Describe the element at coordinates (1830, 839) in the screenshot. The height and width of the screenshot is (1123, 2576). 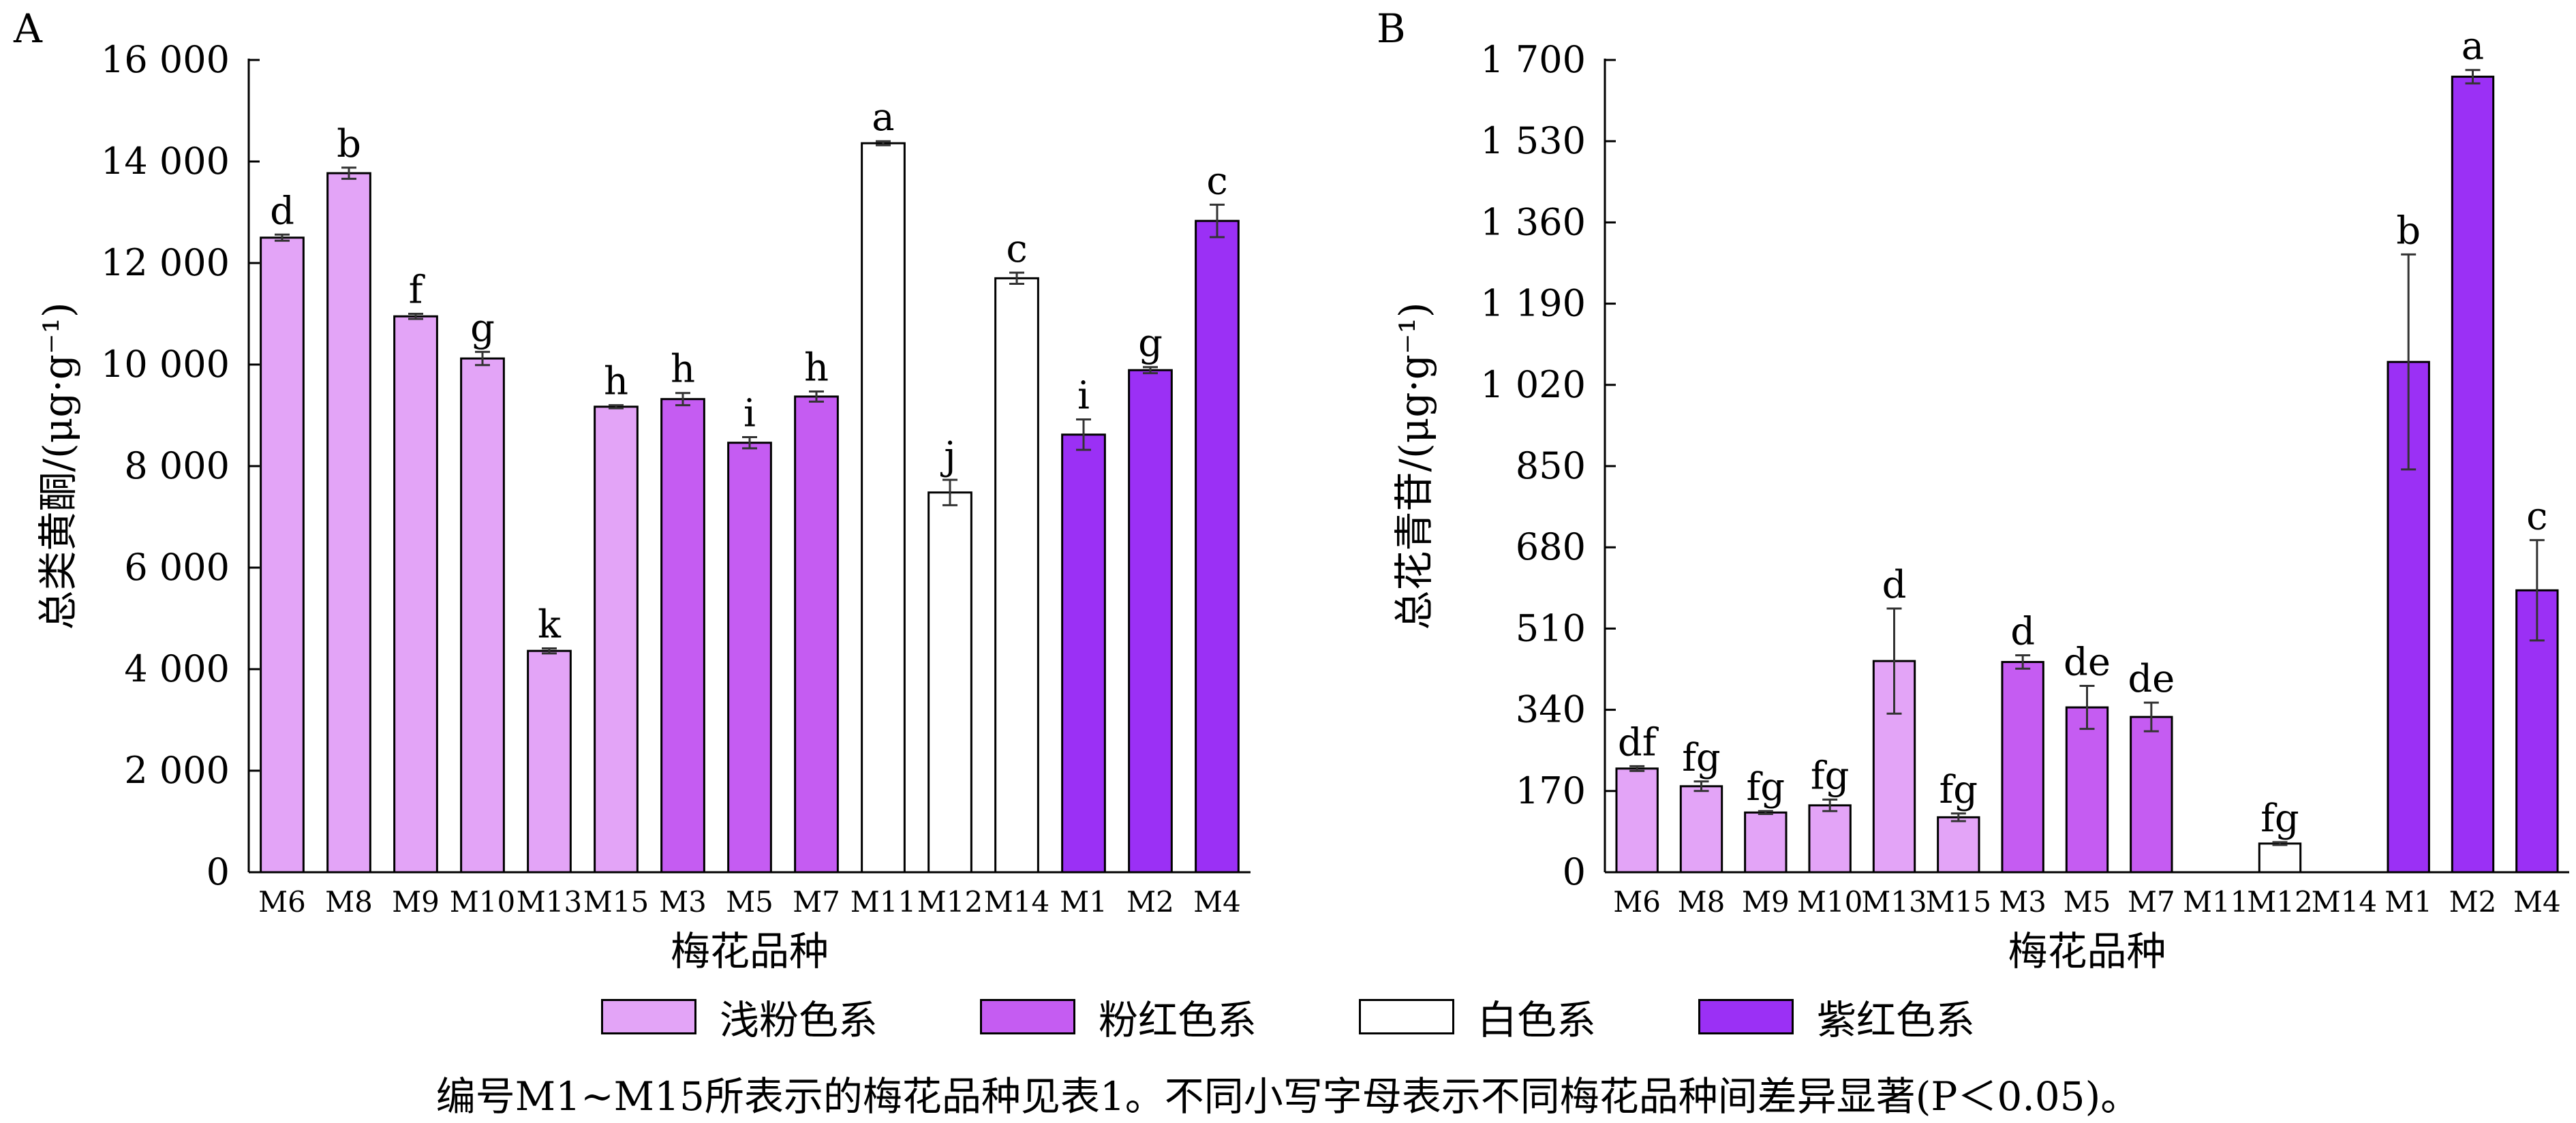
I see `panel-b-bar-M10` at that location.